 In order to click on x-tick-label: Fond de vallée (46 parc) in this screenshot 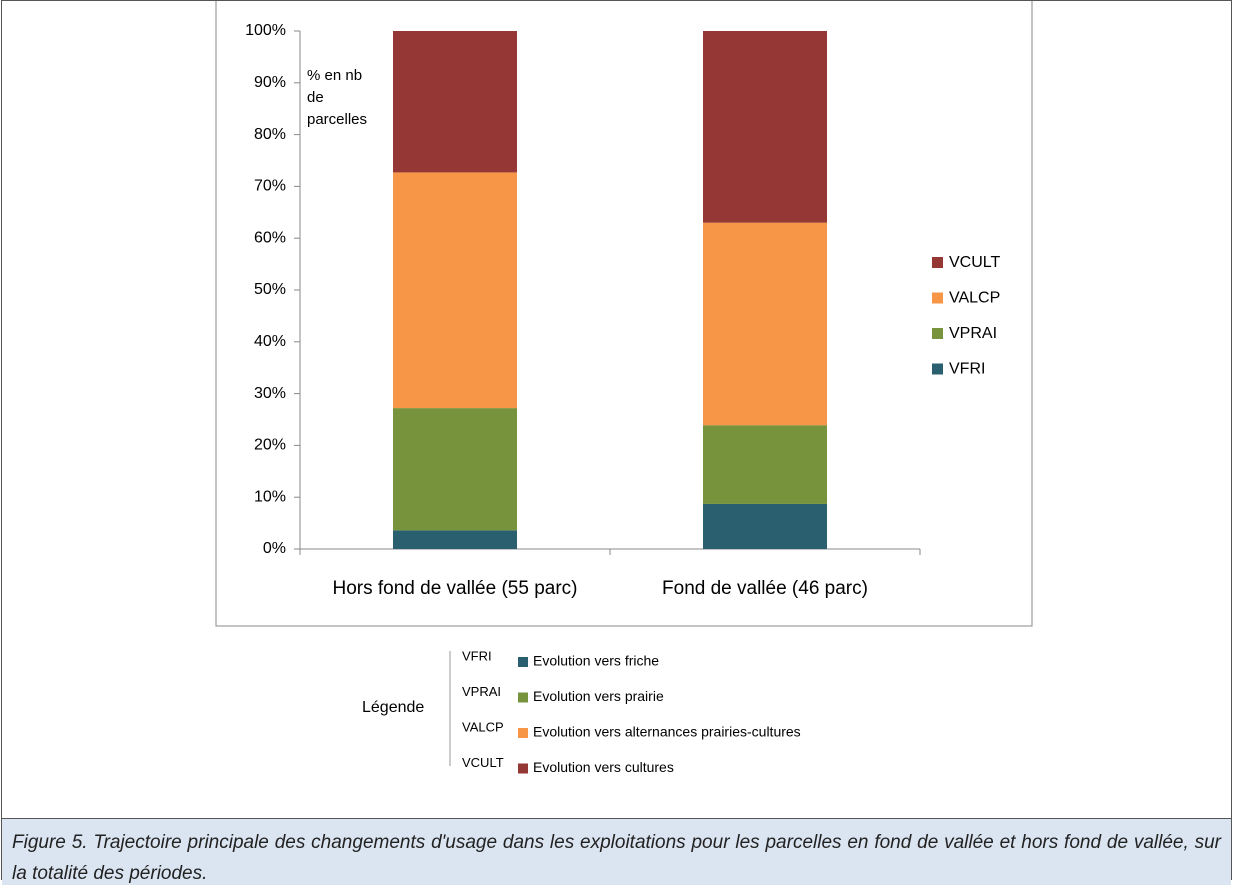, I will do `click(765, 588)`.